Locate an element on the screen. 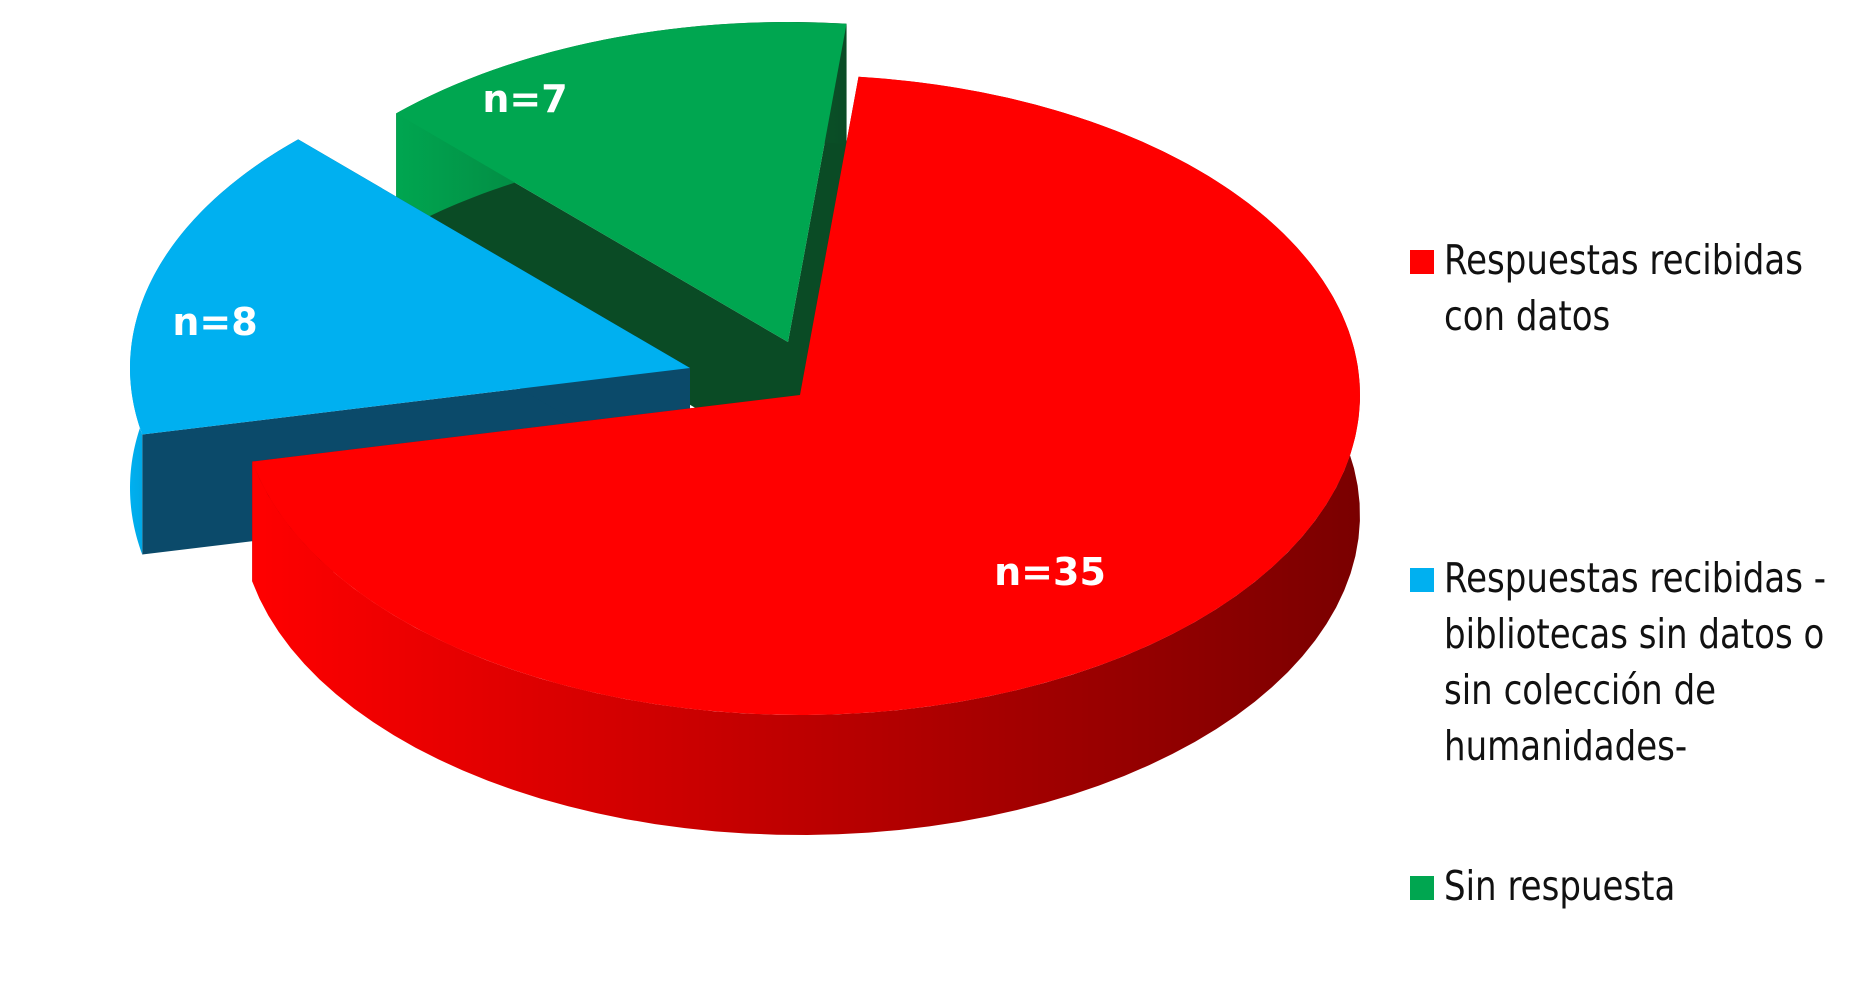 The image size is (1855, 984). legend-item-con-datos: Respuestas recibidas con datos is located at coordinates (1632, 288).